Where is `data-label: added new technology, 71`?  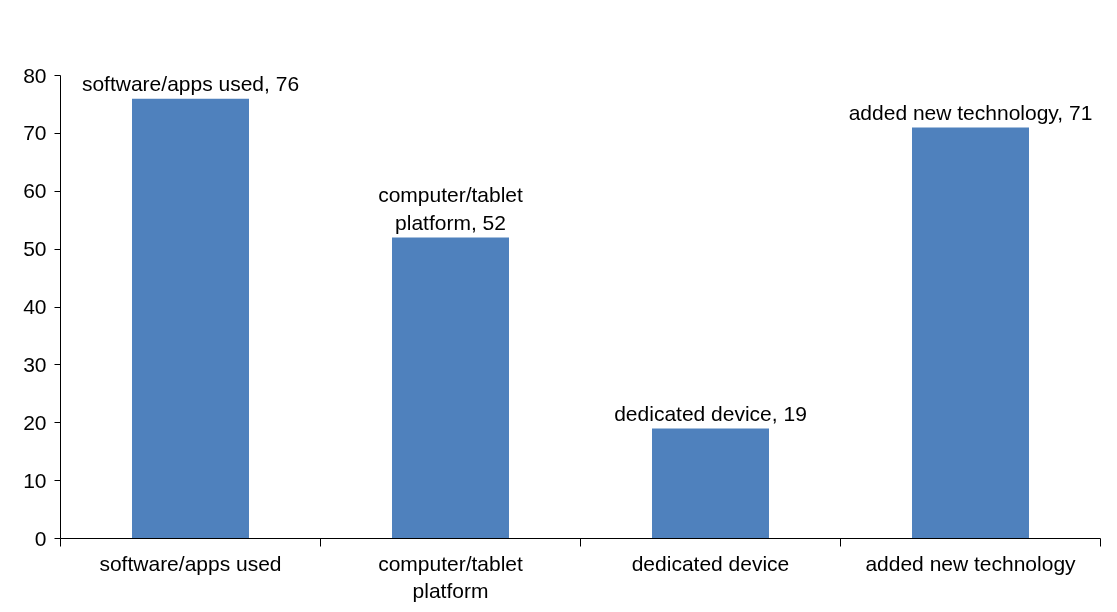
data-label: added new technology, 71 is located at coordinates (970, 112).